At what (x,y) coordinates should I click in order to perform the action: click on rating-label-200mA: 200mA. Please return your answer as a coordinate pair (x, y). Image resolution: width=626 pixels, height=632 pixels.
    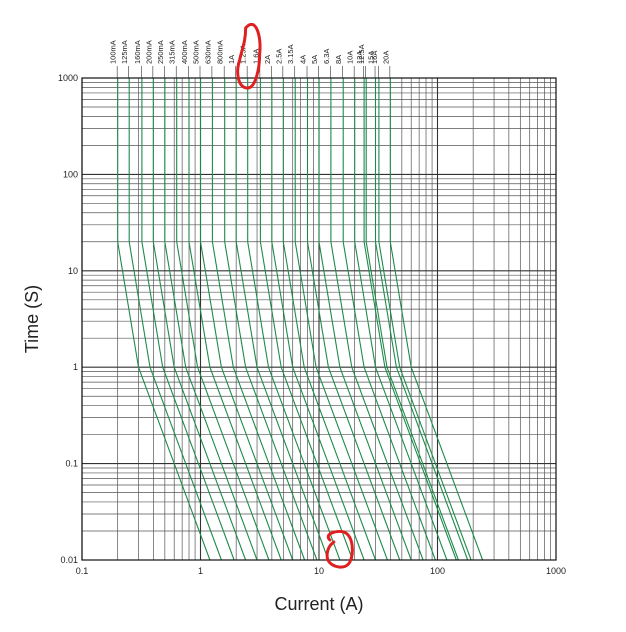
    Looking at the image, I should click on (148, 52).